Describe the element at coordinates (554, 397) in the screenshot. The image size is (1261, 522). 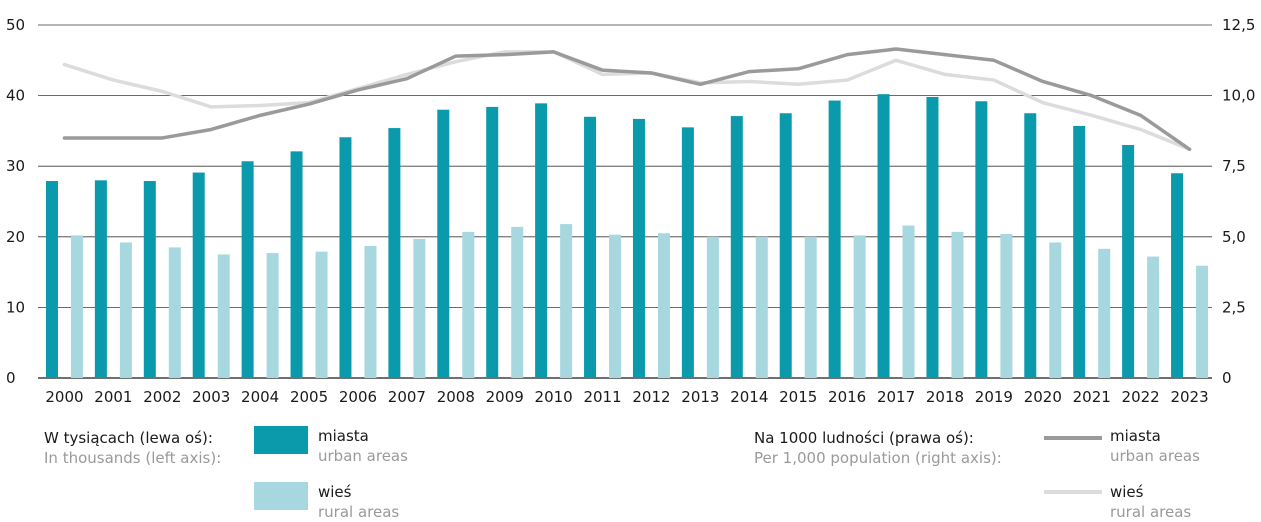
I see `x-tick-label: 2010` at that location.